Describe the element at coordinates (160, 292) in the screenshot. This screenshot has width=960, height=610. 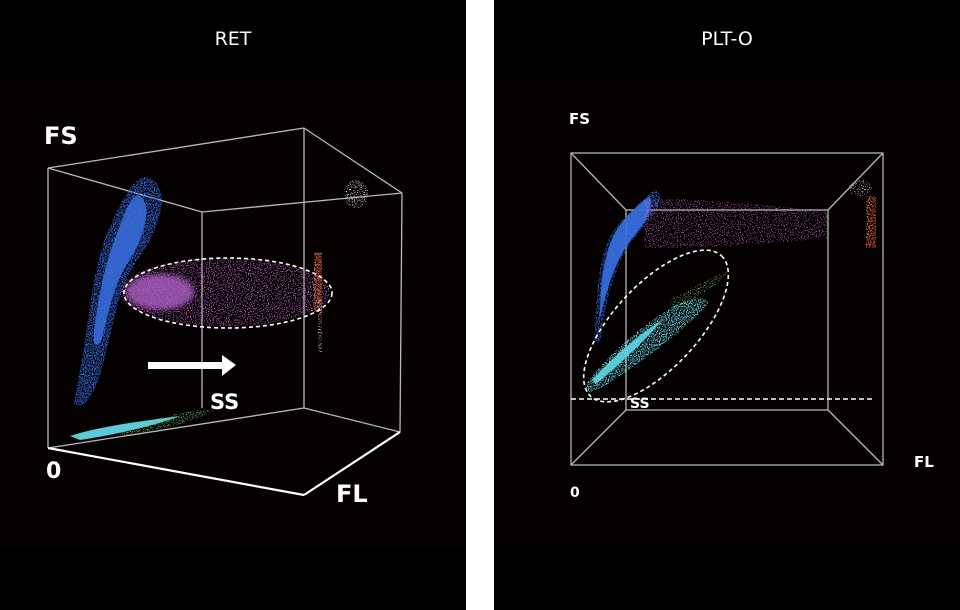
I see `retic-cluster-dense` at that location.